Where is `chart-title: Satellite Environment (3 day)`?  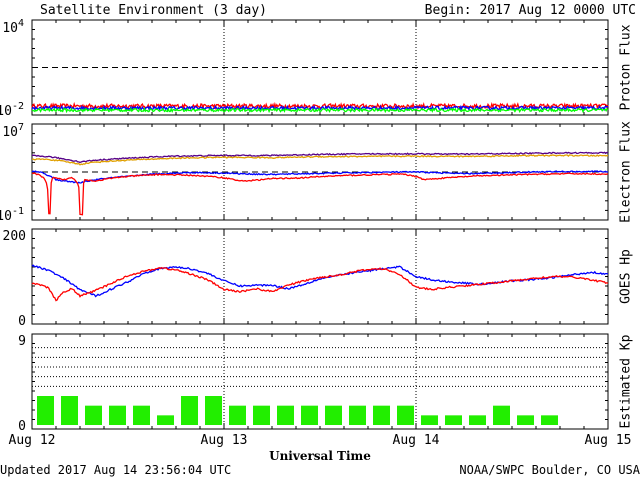
chart-title: Satellite Environment (3 day) is located at coordinates (153, 10).